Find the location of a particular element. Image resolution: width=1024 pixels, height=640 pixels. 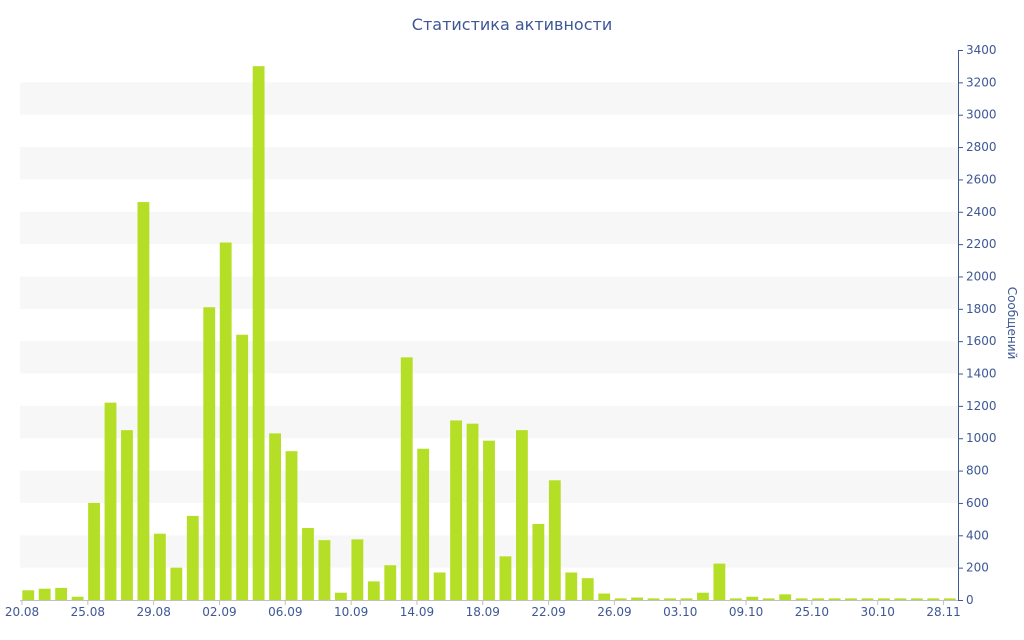

x-tick-label: 14.09 is located at coordinates (417, 612).